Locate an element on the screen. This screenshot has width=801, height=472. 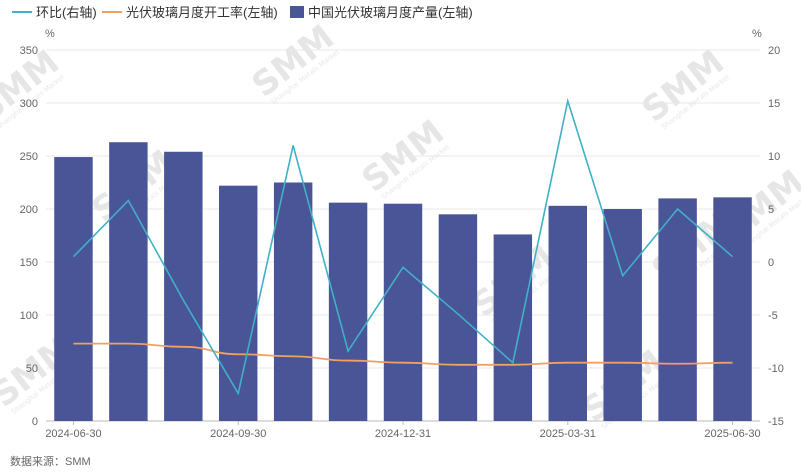
x-tick-label: 2024-06-30 is located at coordinates (73, 434).